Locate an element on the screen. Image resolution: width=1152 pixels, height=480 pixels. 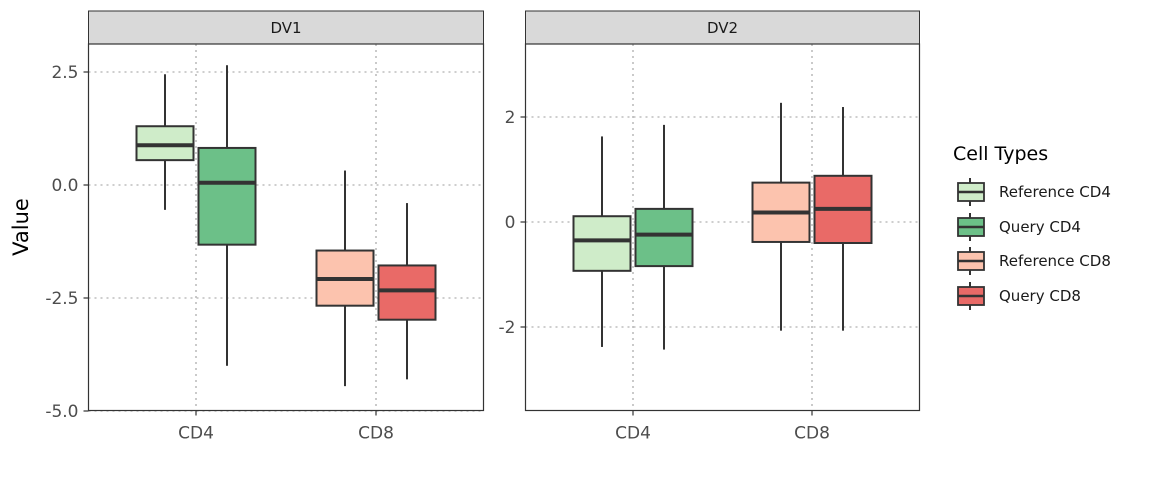
y-tick-label: -5.0 is located at coordinates (61, 412).